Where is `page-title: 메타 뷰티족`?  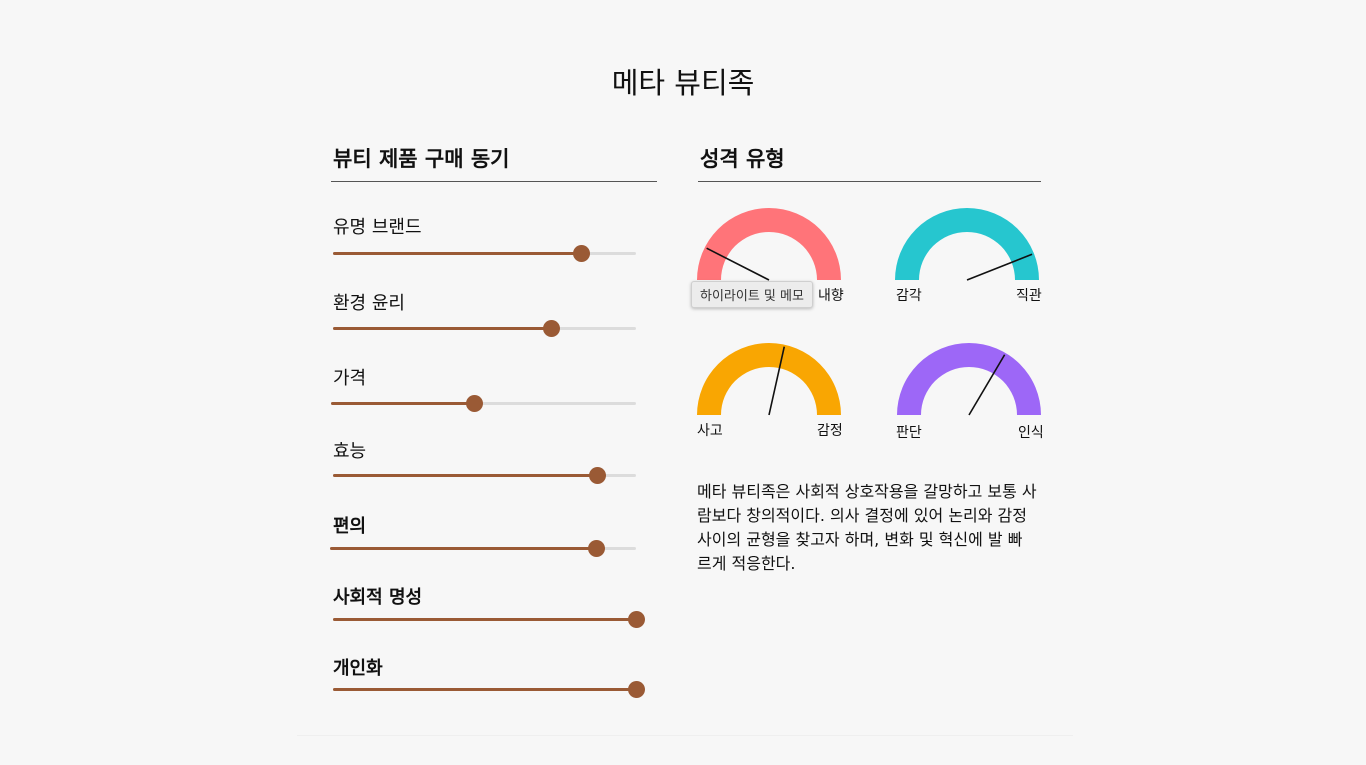 page-title: 메타 뷰티족 is located at coordinates (683, 83).